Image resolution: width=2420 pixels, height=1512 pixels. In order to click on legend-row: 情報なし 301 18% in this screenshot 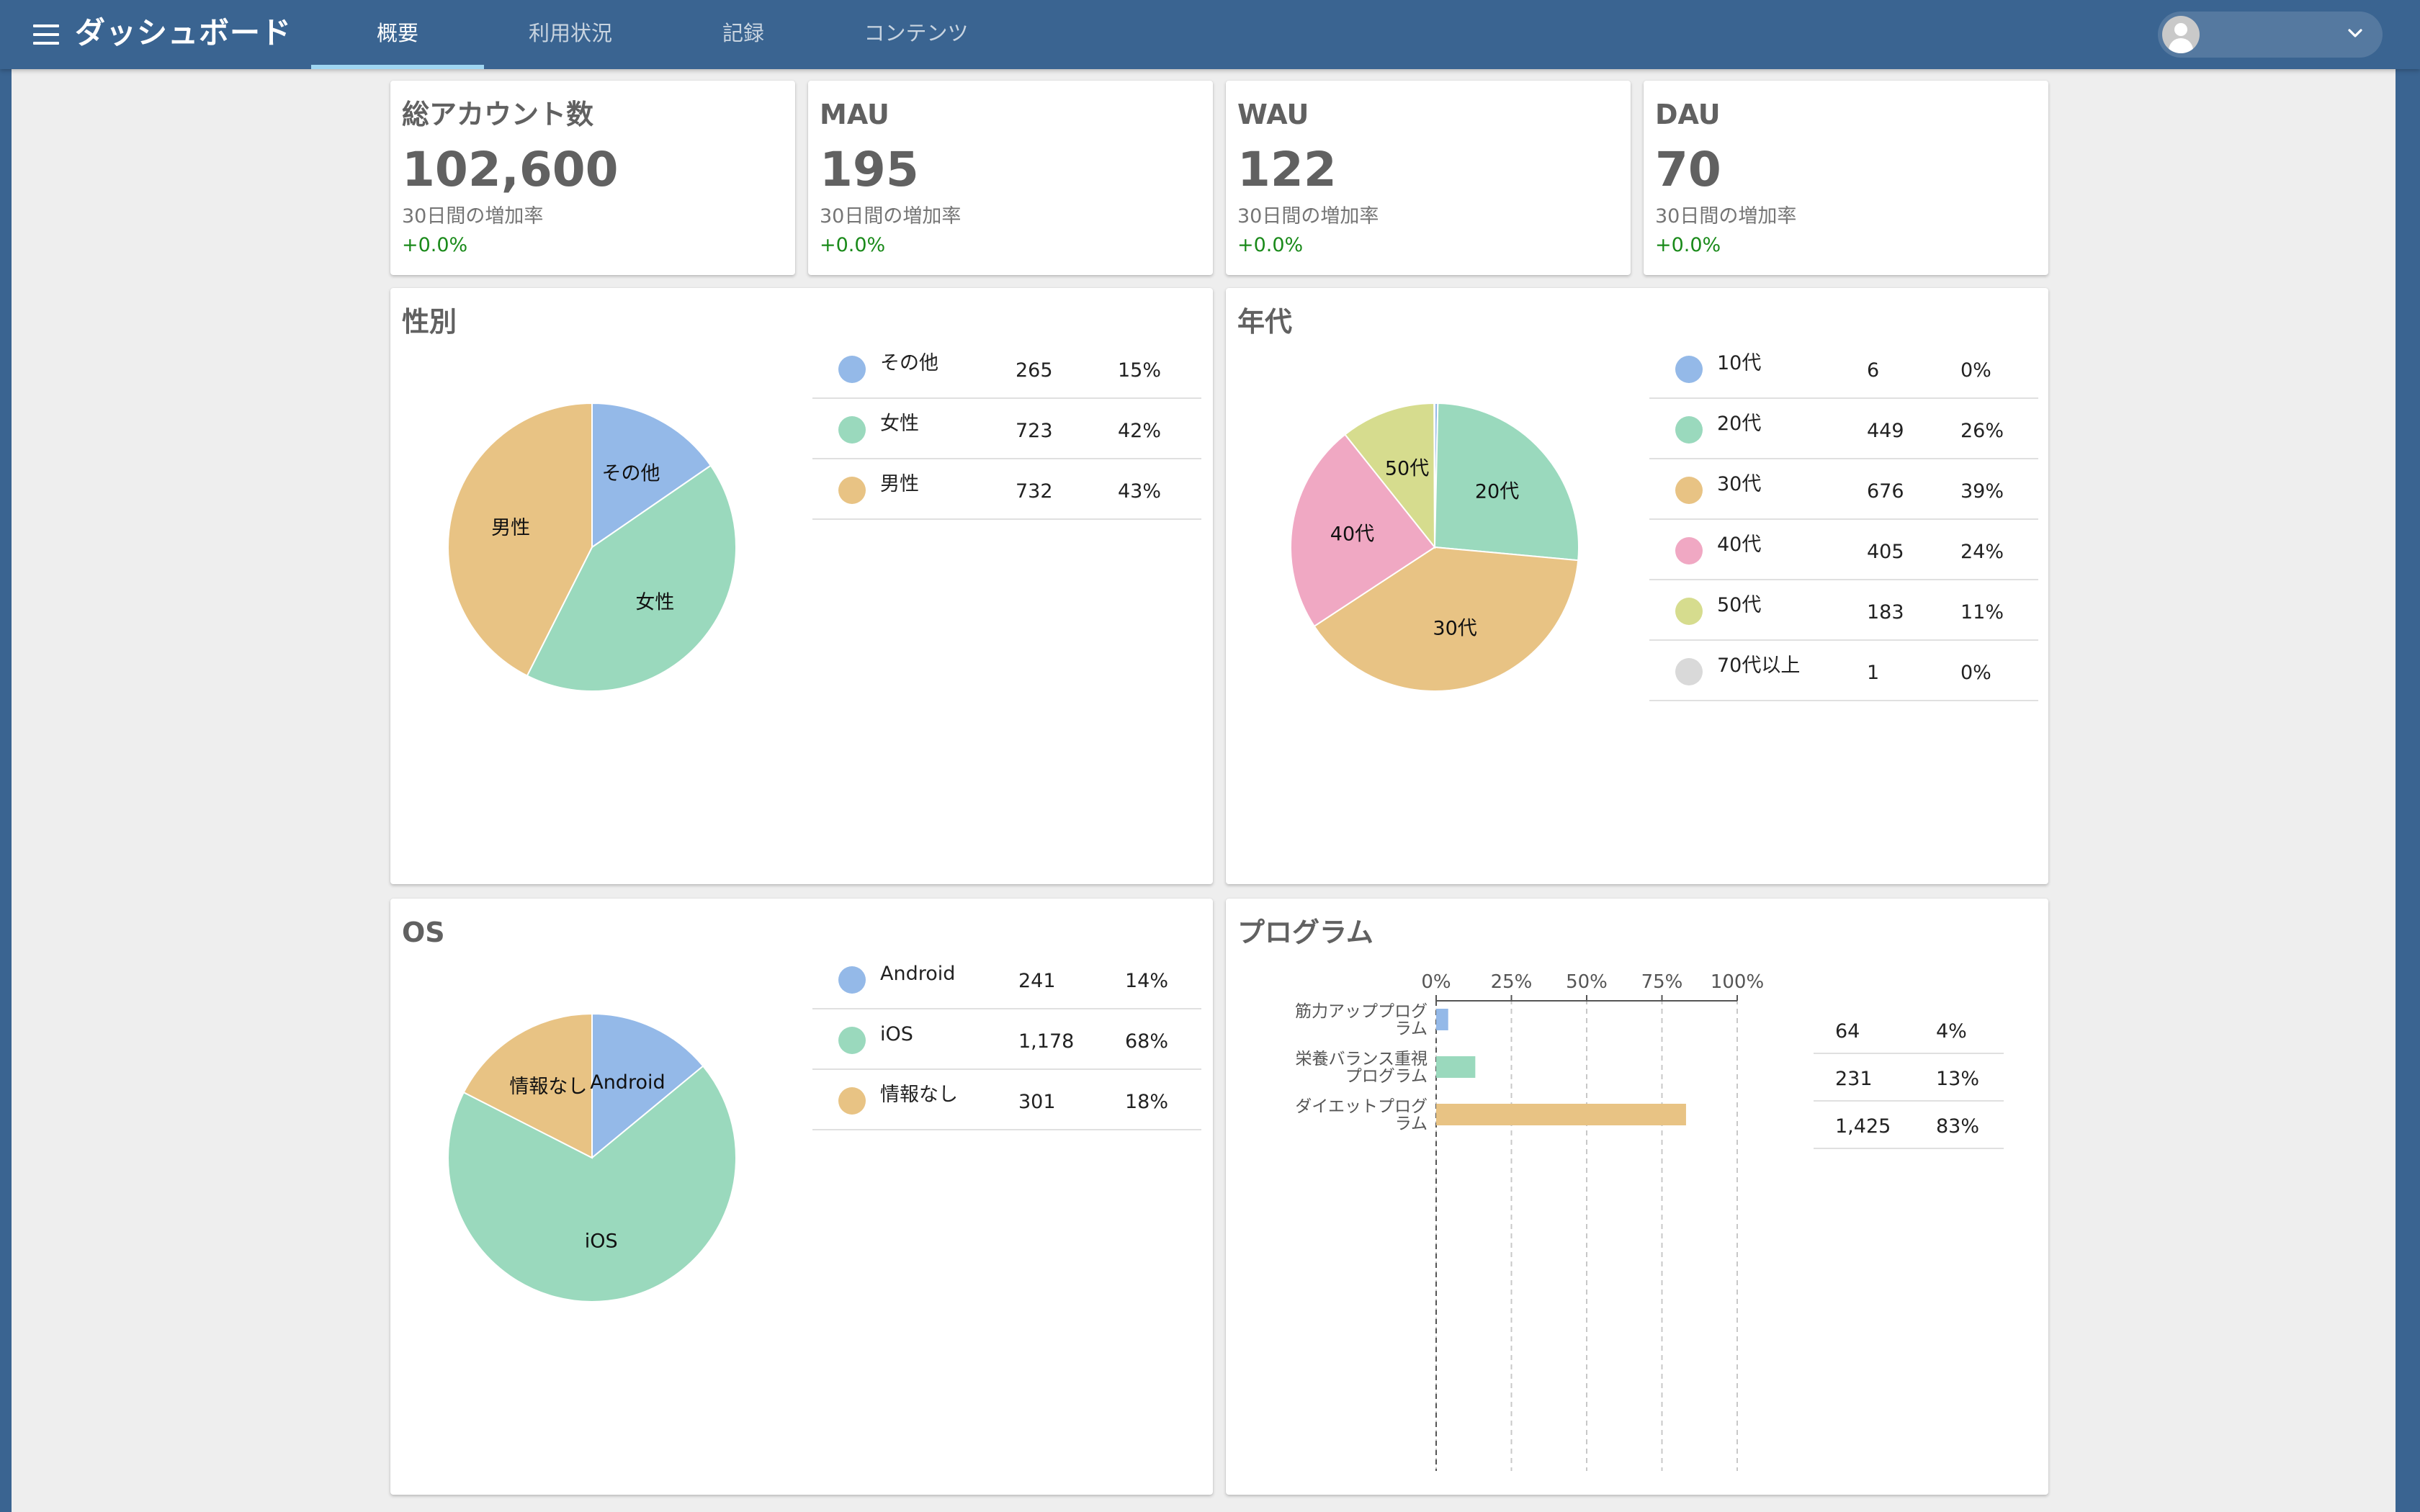, I will do `click(1006, 1100)`.